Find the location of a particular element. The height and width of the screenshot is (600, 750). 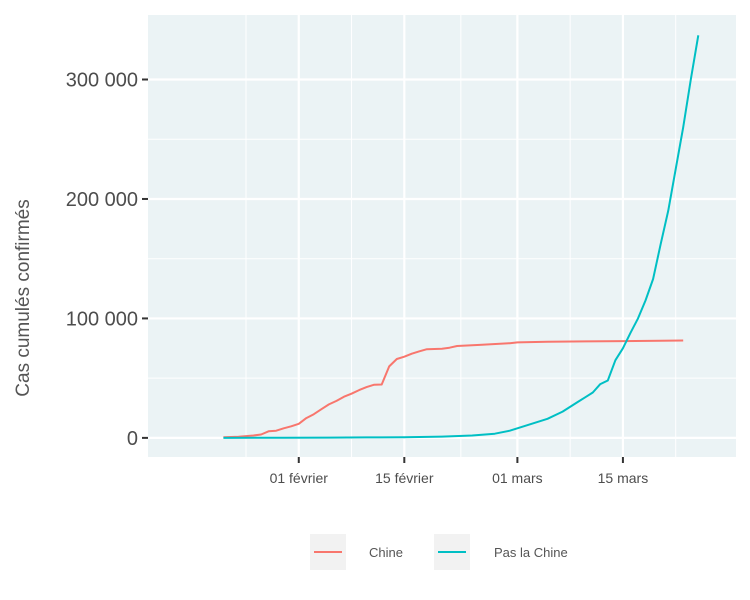

y-axis: 0 100 000 200 000 300 000 is located at coordinates (107, 260).